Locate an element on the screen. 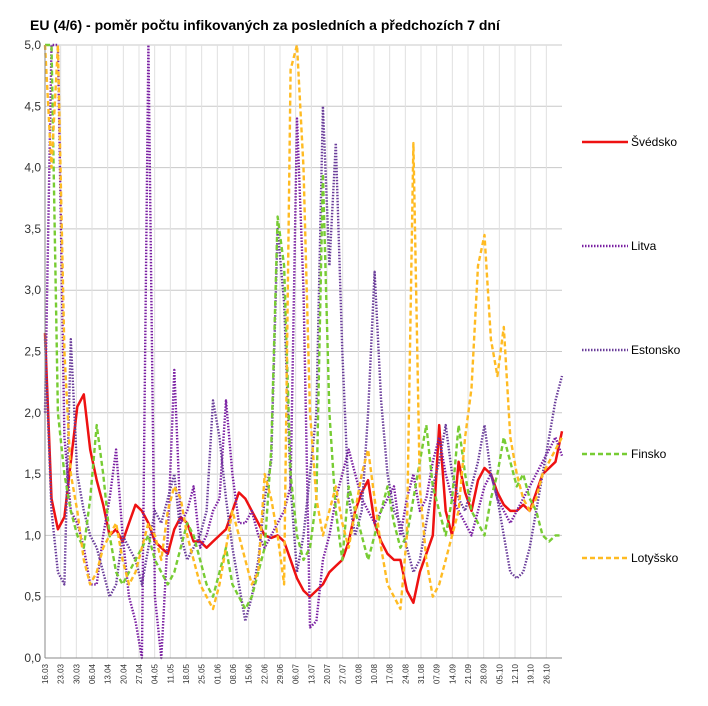 The image size is (708, 706). y-tick-label: 4,0 is located at coordinates (32, 168).